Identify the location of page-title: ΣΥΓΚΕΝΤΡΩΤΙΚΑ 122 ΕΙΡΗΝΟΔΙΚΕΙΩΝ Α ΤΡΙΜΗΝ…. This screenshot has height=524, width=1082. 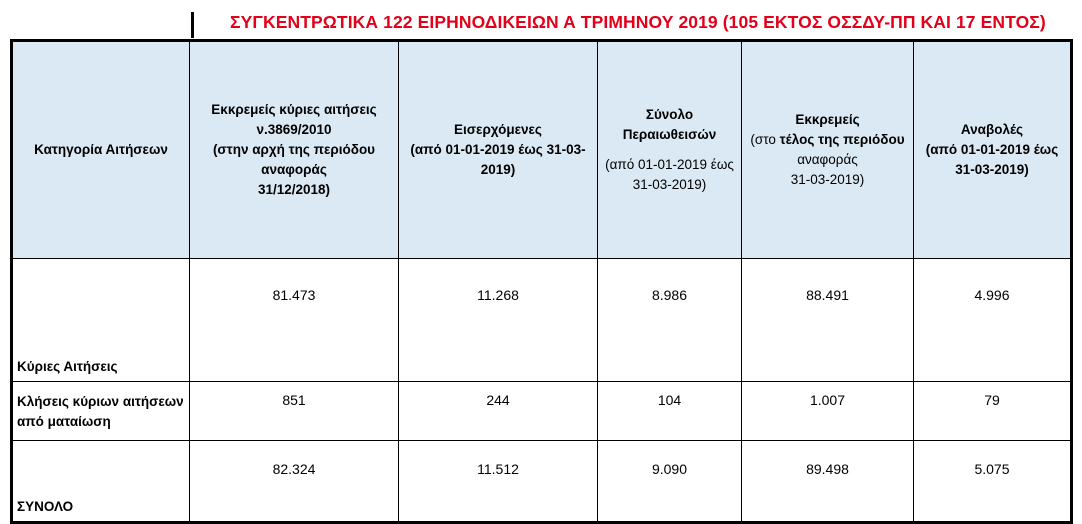
(638, 22).